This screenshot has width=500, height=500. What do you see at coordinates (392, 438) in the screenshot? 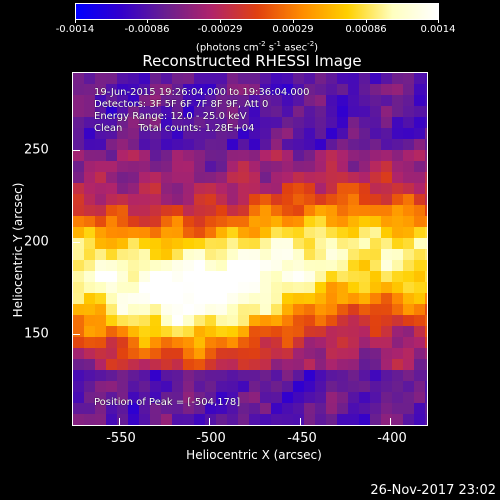
I see `x-tick-label: -400` at bounding box center [392, 438].